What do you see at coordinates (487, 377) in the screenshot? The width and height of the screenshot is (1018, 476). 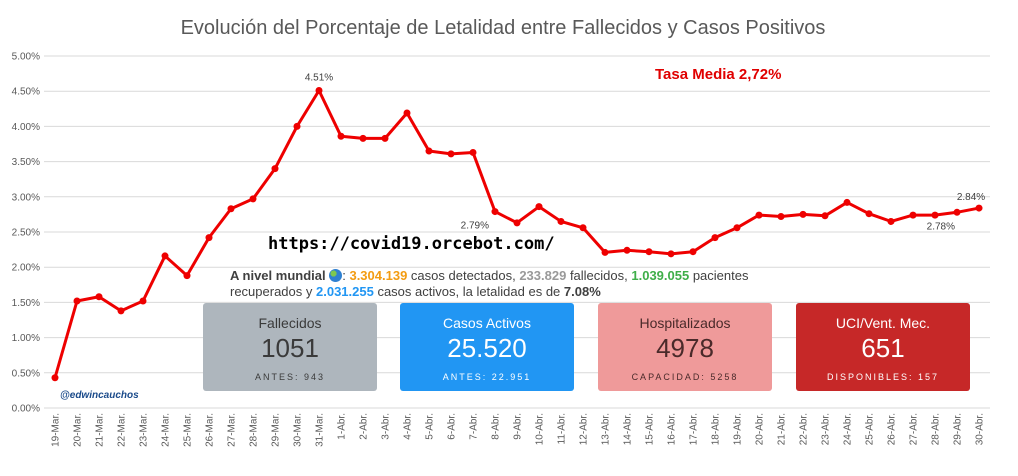 I see `card-subtitle: ANTES: 22.951` at bounding box center [487, 377].